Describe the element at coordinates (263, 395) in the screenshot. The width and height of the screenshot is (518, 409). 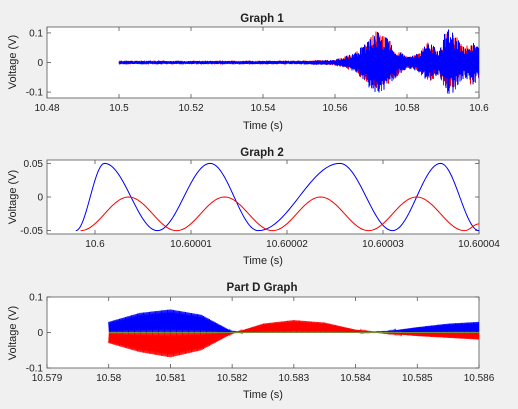
I see `part-d-graph-xlabel: Time (s)` at that location.